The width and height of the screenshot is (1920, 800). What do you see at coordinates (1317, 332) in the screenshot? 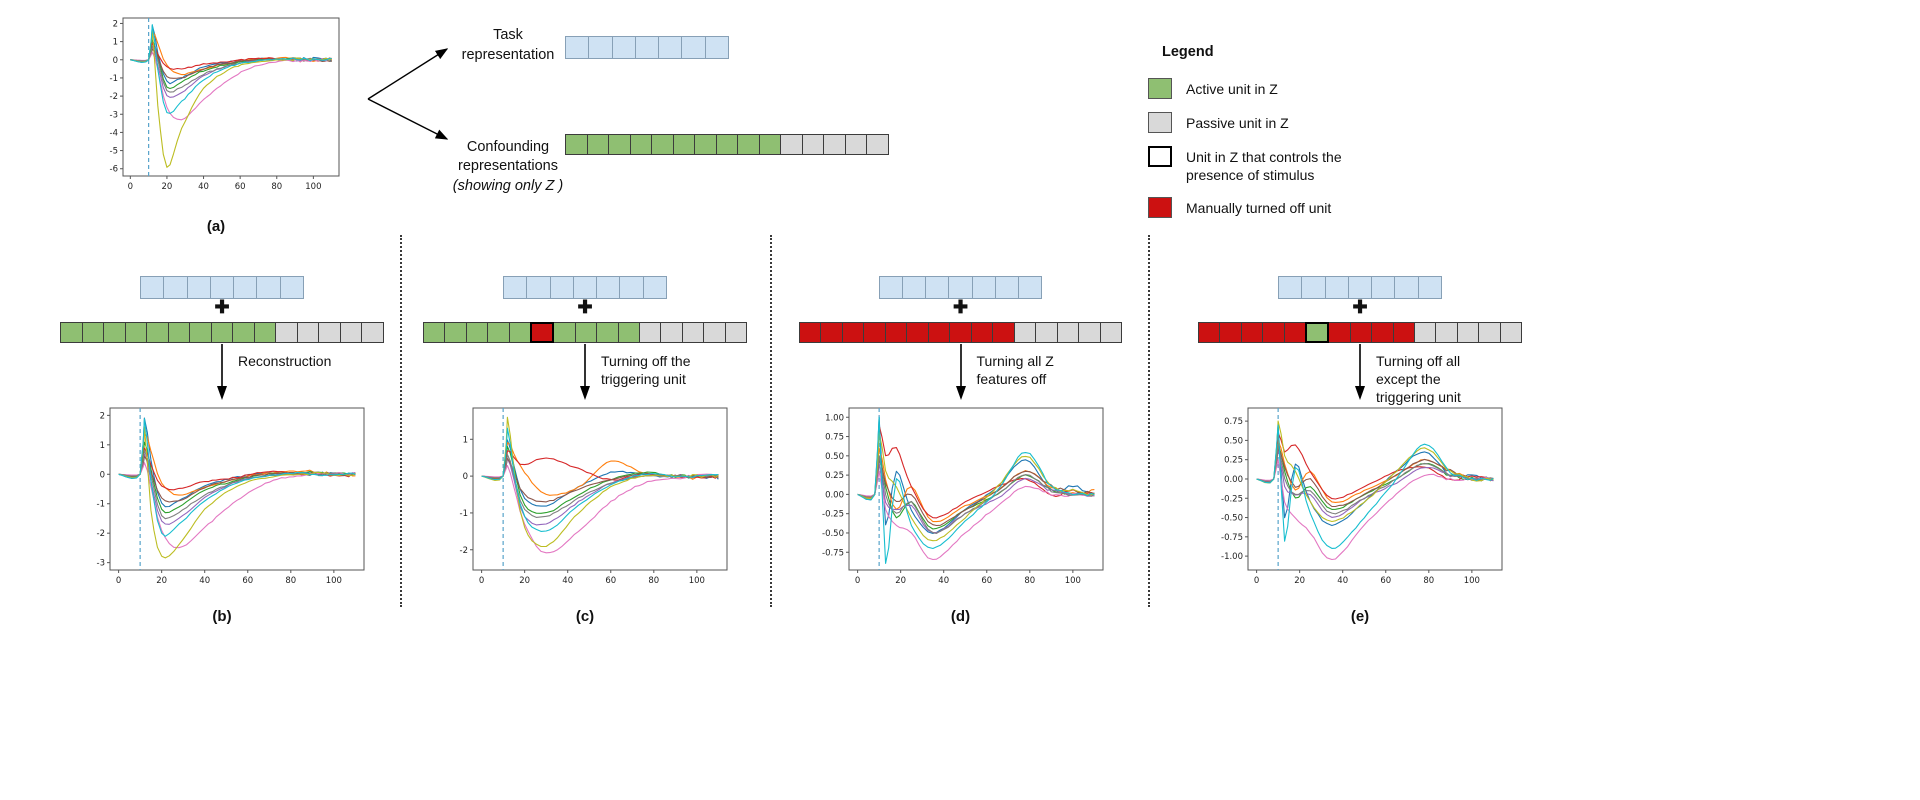
I see `triggering-unit-cell-active` at bounding box center [1317, 332].